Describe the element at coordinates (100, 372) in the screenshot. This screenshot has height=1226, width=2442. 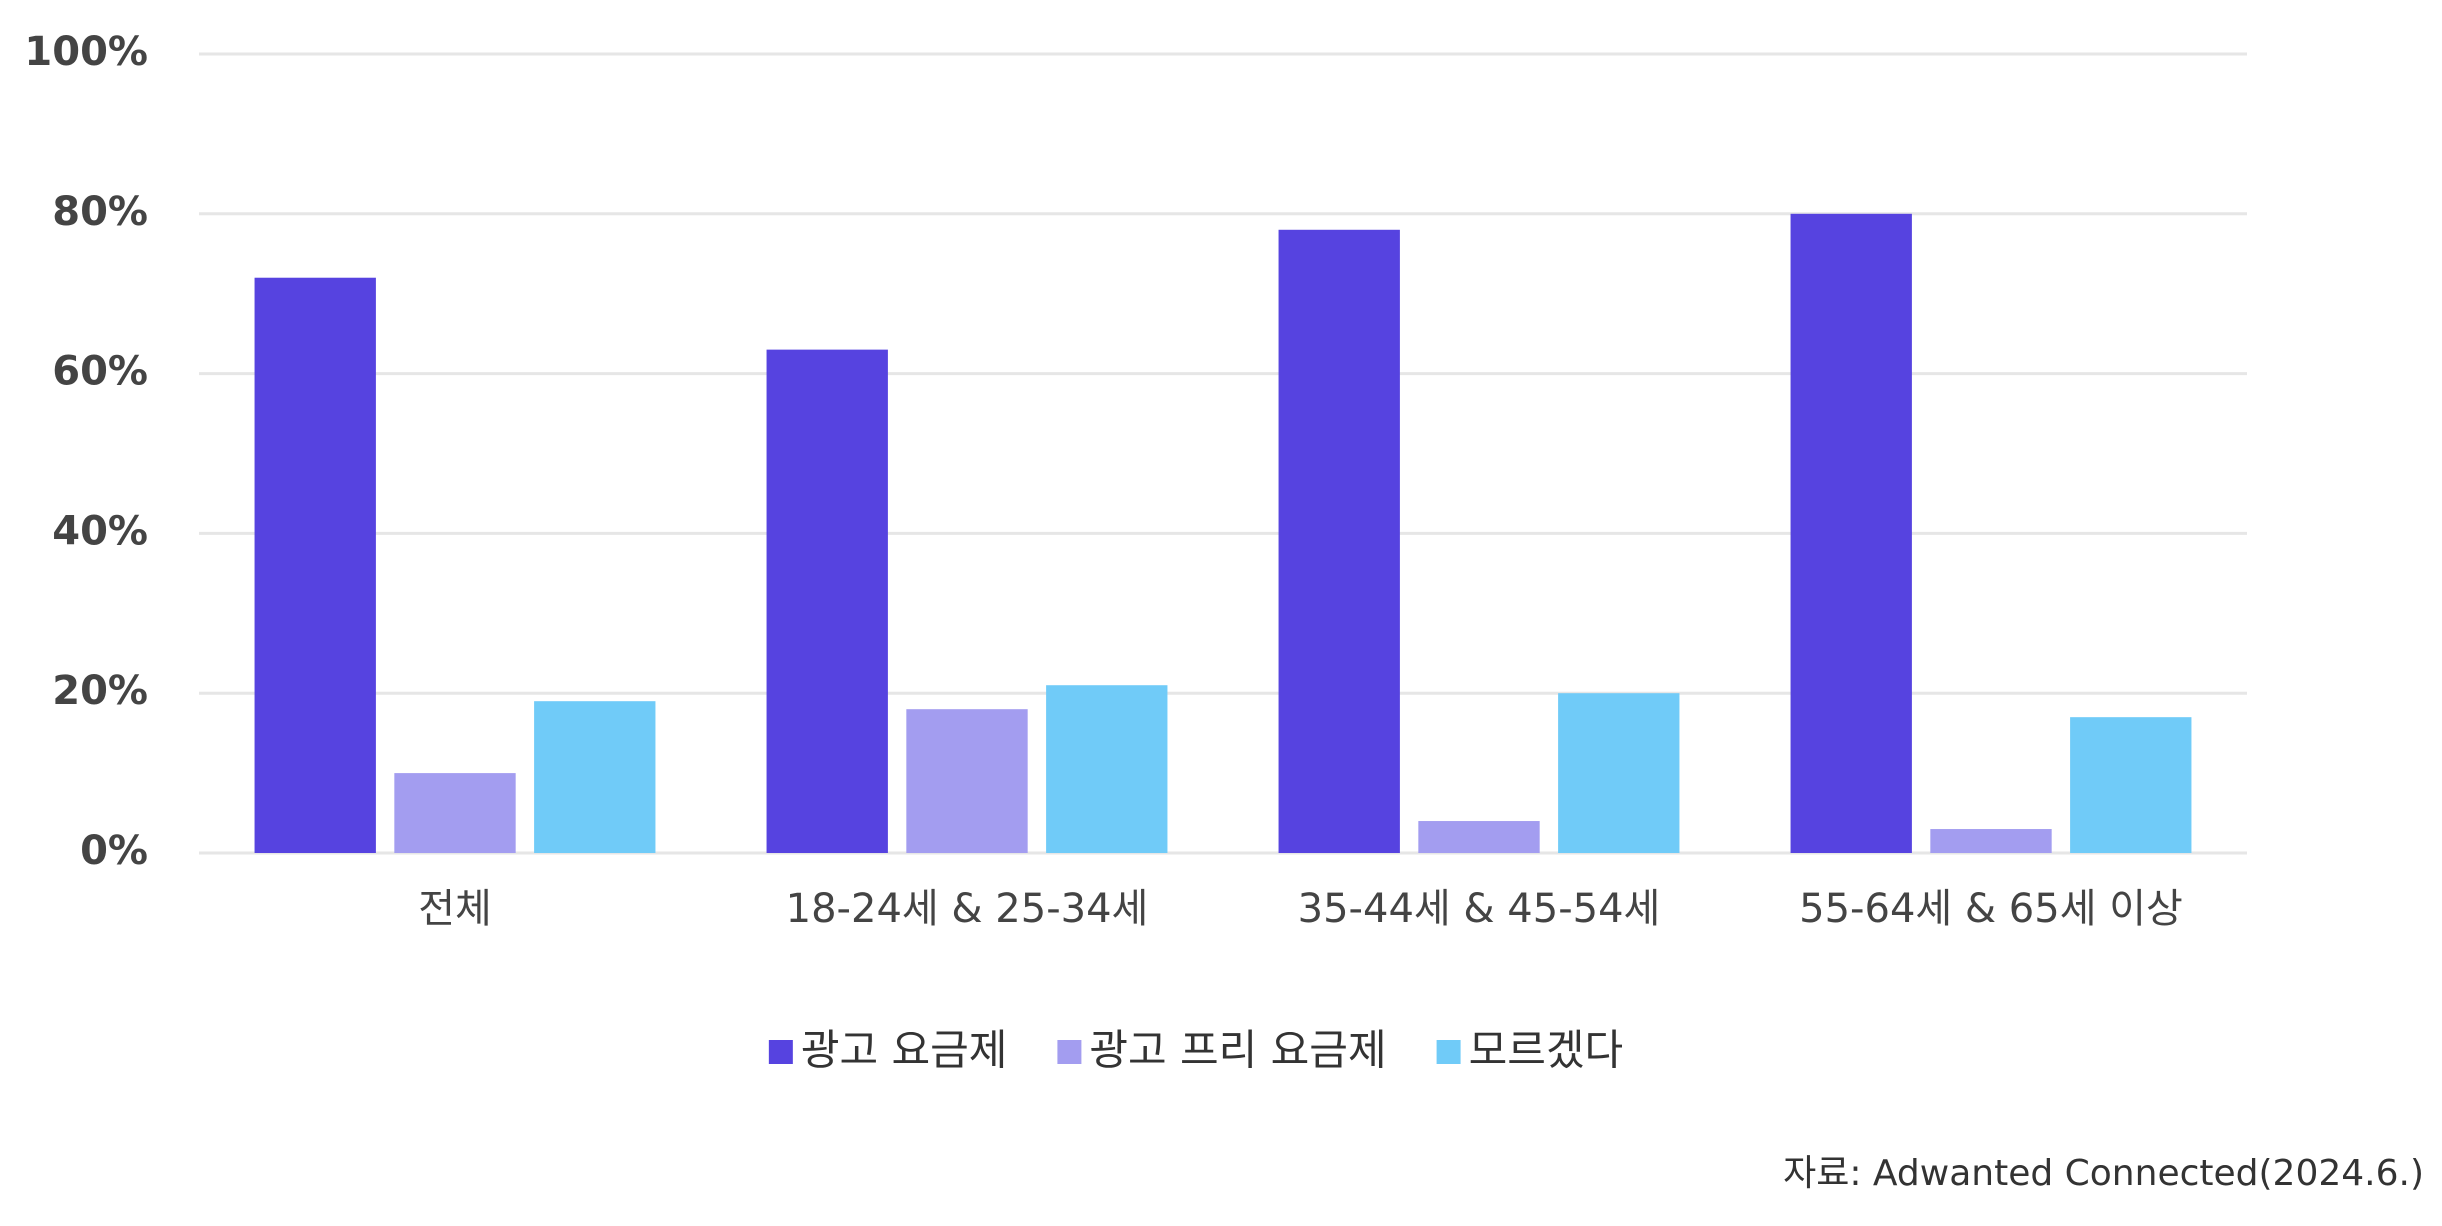
I see `y-tick-label: 60%` at that location.